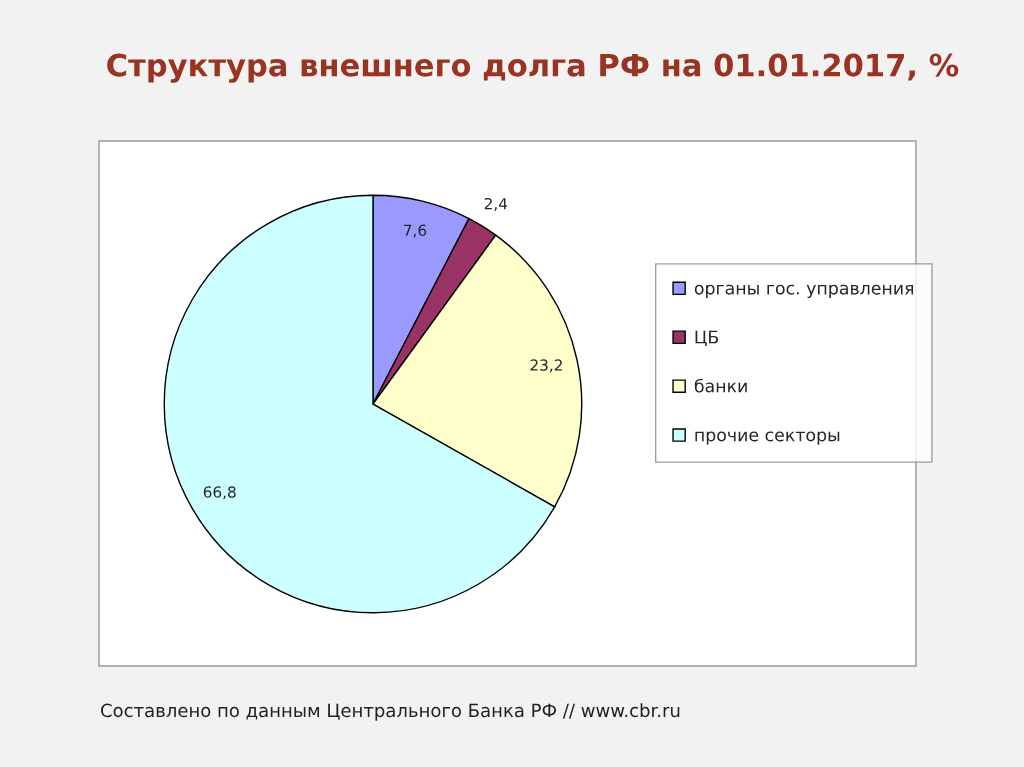  What do you see at coordinates (390, 712) in the screenshot?
I see `text: Составлено по данным Центрального Банка РФ // www.cbr.ru` at bounding box center [390, 712].